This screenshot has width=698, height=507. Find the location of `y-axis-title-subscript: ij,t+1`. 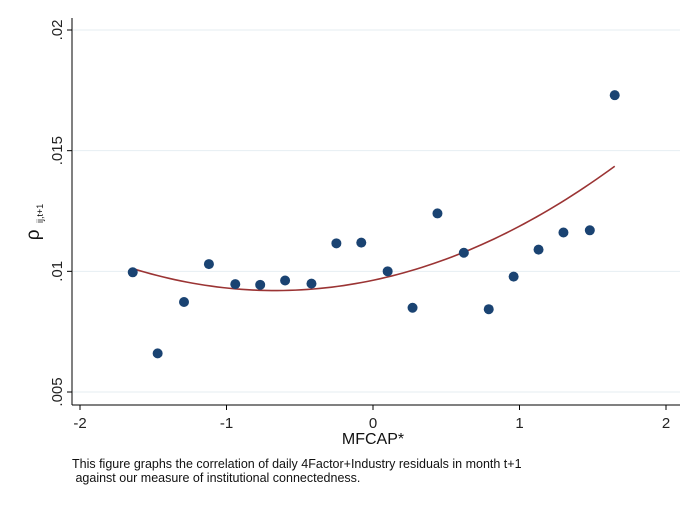

y-axis-title-subscript: ij,t+1 is located at coordinates (40, 213).